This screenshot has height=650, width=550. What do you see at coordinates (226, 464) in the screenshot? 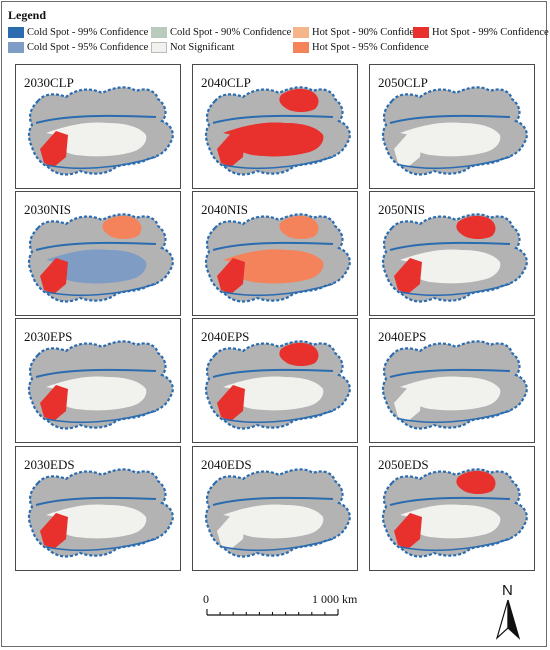
I see `panel-label: 2040EDS` at bounding box center [226, 464].